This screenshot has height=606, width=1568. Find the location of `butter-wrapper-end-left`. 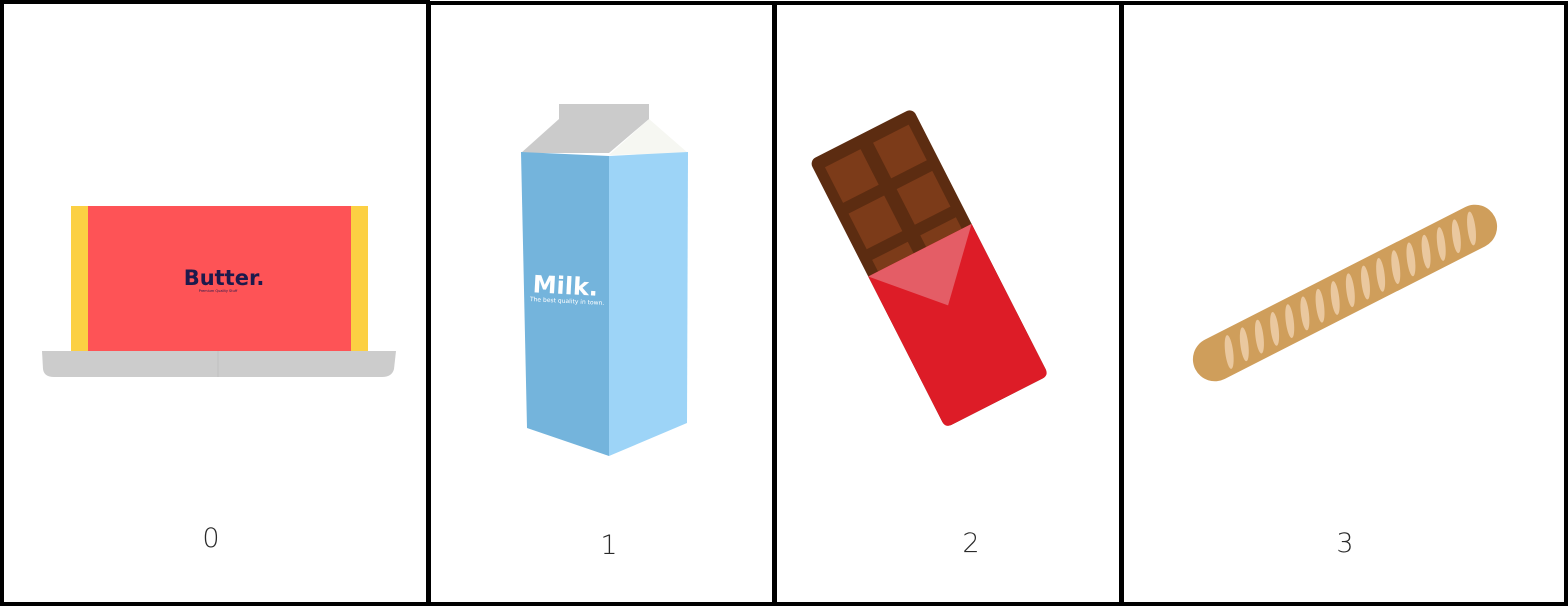

butter-wrapper-end-left is located at coordinates (79, 278).